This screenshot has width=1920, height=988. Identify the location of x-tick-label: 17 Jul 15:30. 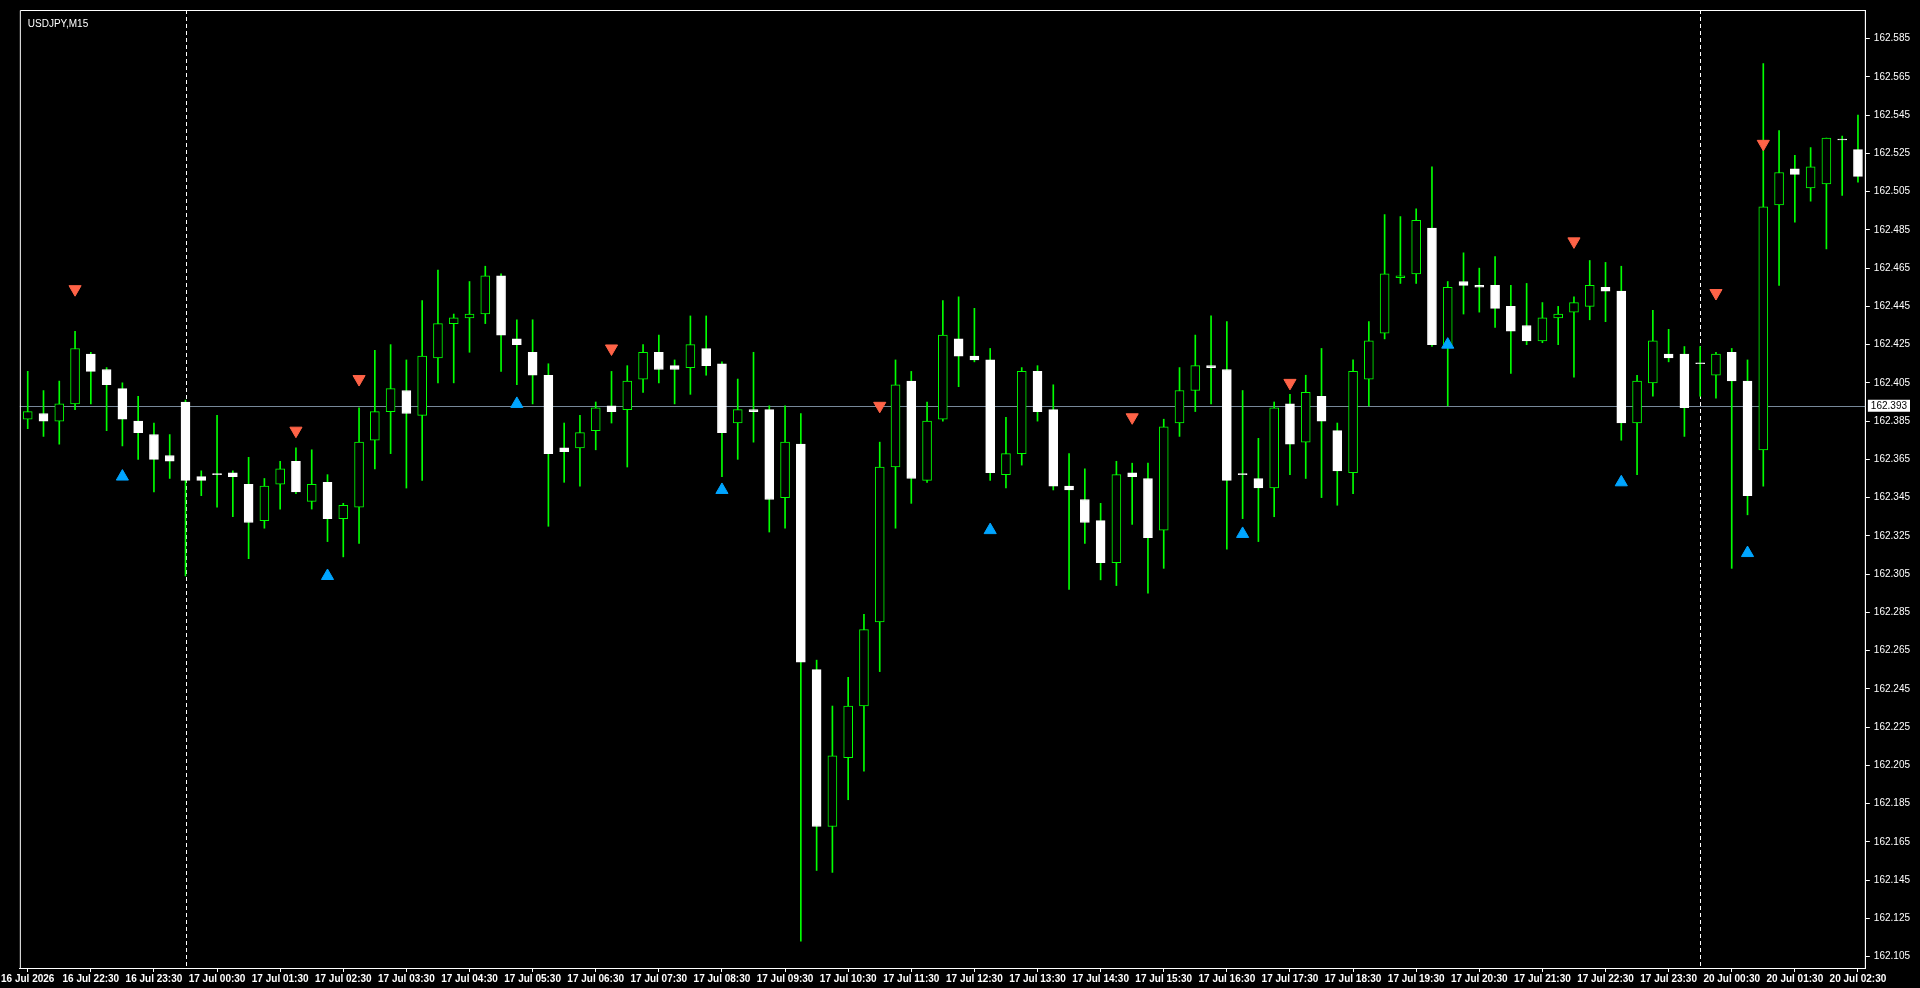
(1164, 978).